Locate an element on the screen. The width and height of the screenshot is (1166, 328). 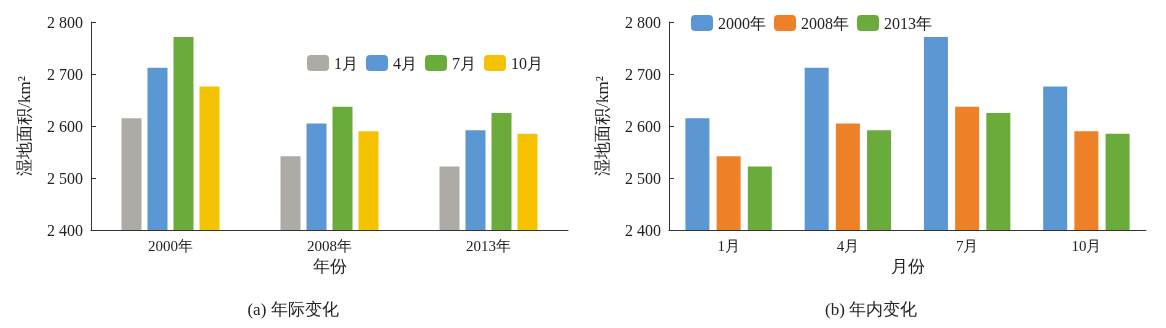
legend-label: 1月 is located at coordinates (346, 63).